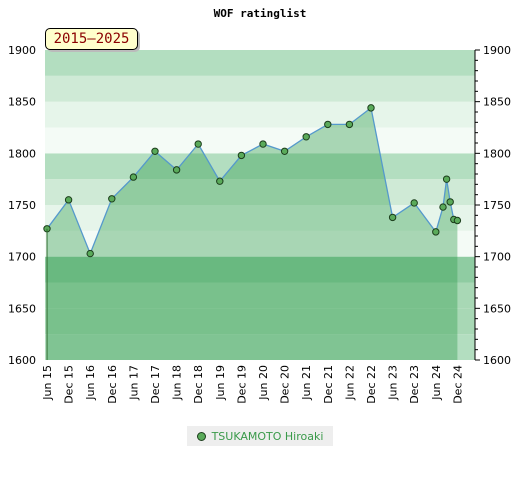 The image size is (520, 480). What do you see at coordinates (497, 308) in the screenshot?
I see `y-tick-right-1650: 1650` at bounding box center [497, 308].